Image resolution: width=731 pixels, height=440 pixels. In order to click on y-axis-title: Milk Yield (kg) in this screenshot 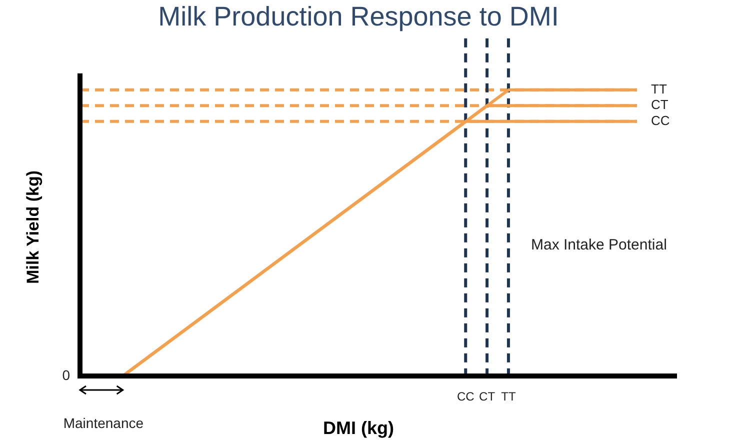, I will do `click(33, 227)`.